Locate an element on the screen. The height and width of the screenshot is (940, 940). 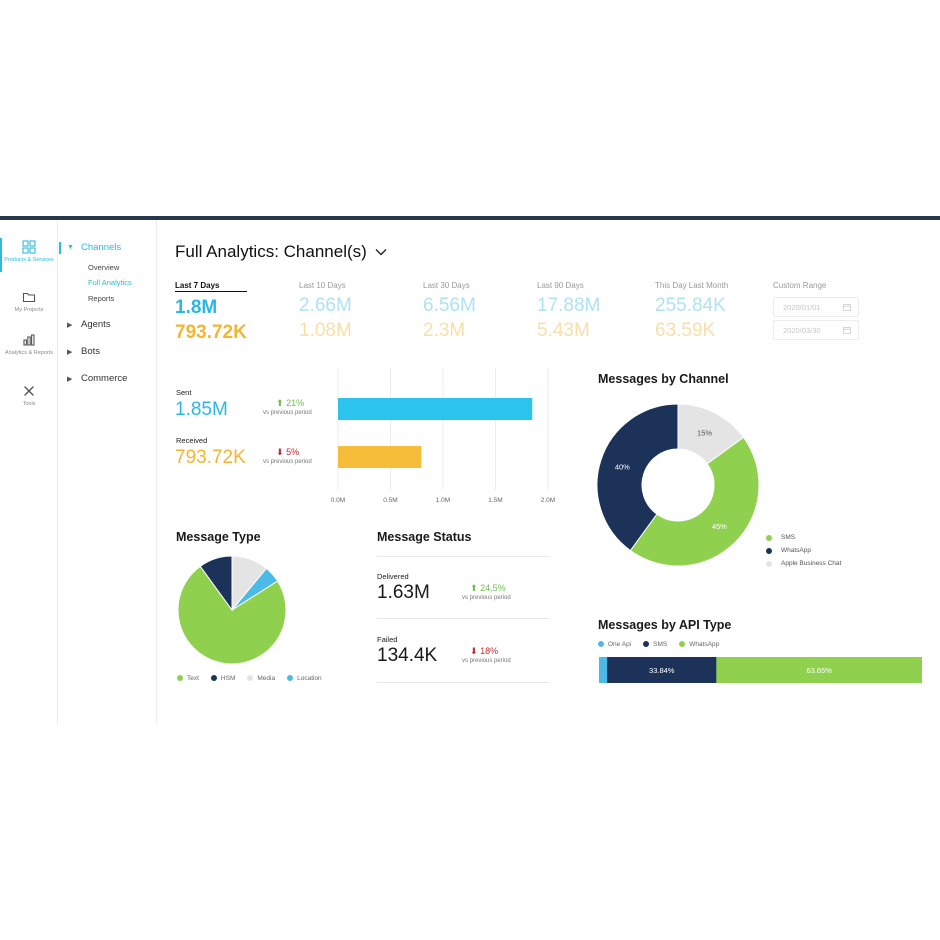
range-label: Last 7 Days is located at coordinates (211, 286).